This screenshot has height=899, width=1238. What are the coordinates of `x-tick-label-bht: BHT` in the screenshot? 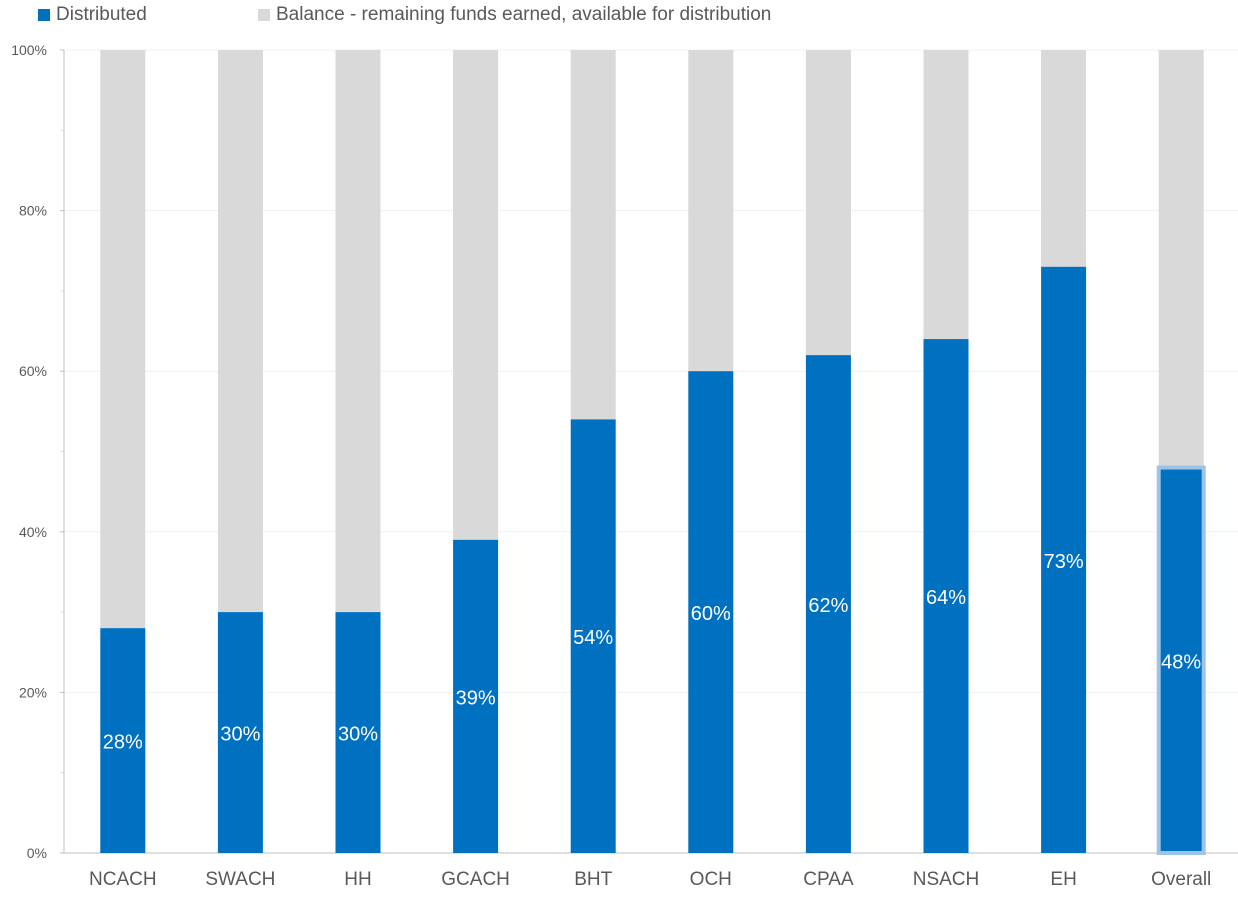 It's located at (593, 879).